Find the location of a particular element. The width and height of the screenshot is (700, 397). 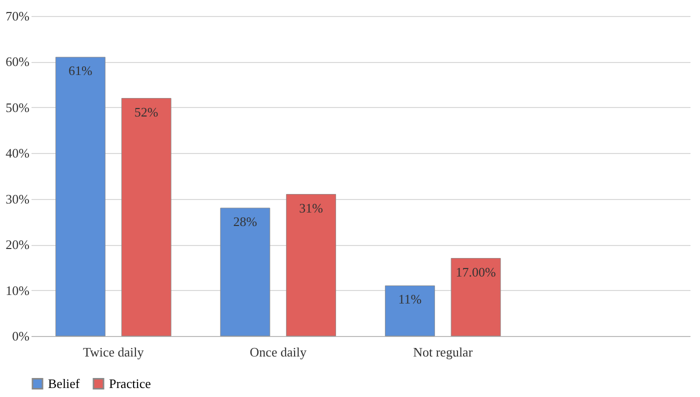

data-label: 17.00% is located at coordinates (476, 272).